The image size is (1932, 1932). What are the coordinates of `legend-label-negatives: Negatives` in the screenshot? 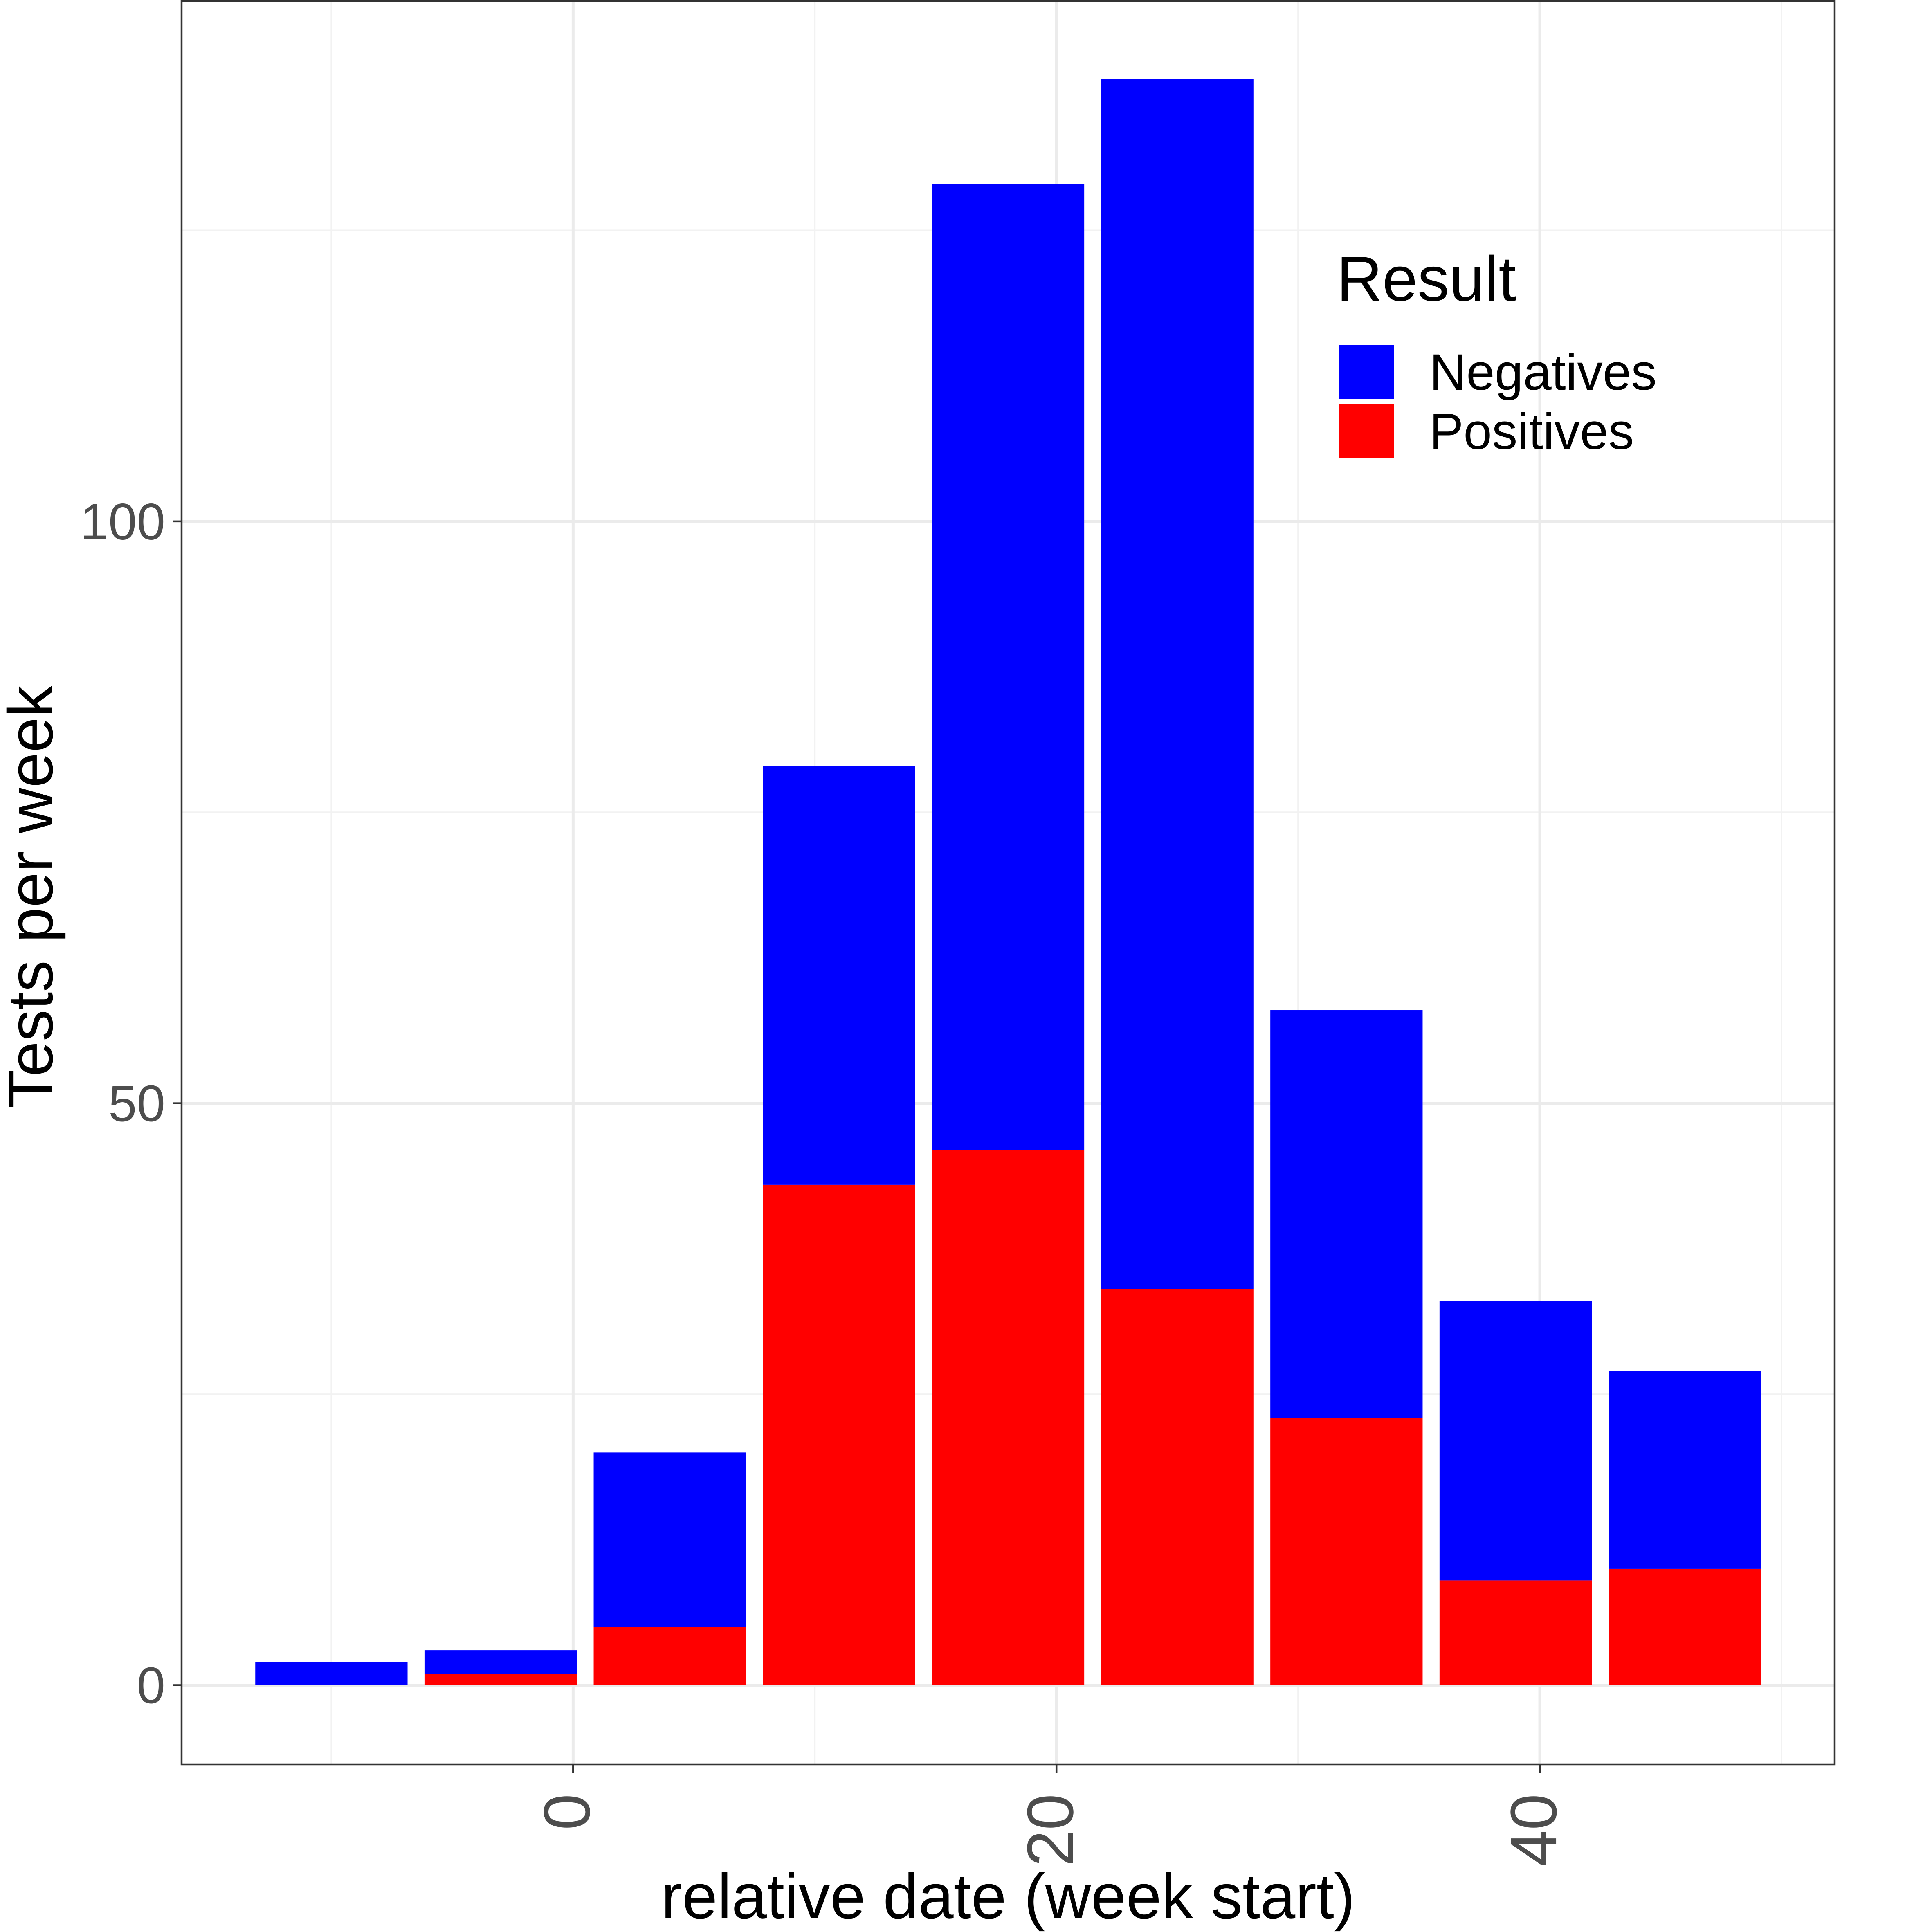 It's located at (1543, 372).